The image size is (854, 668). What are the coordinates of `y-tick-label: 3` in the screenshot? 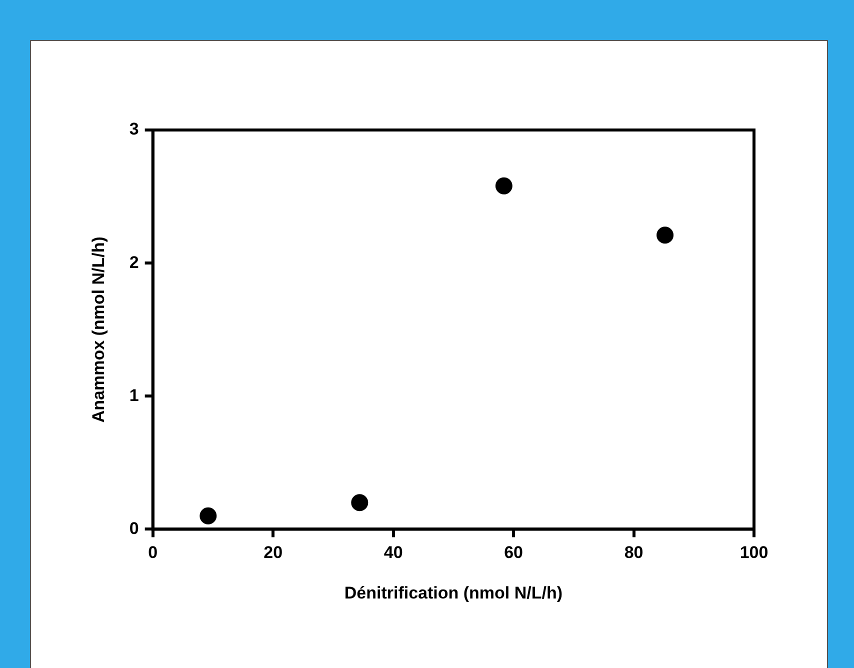 It's located at (134, 129).